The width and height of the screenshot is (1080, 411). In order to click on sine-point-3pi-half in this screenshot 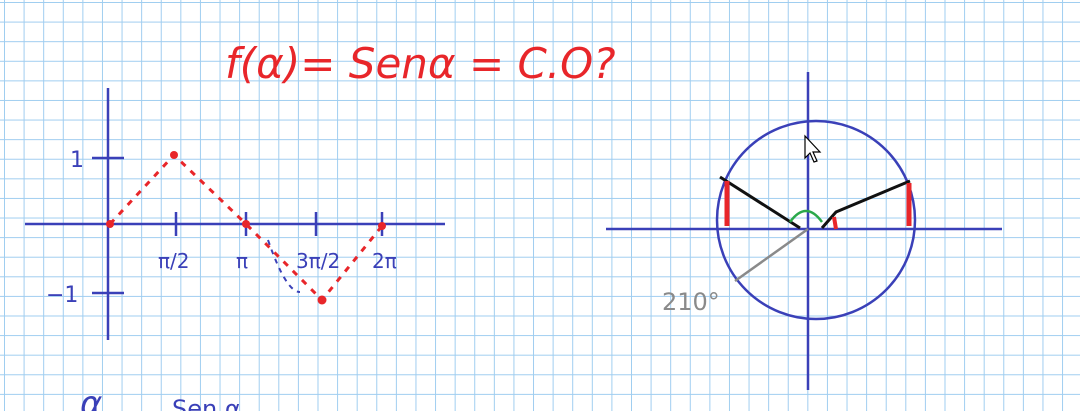, I will do `click(322, 300)`.